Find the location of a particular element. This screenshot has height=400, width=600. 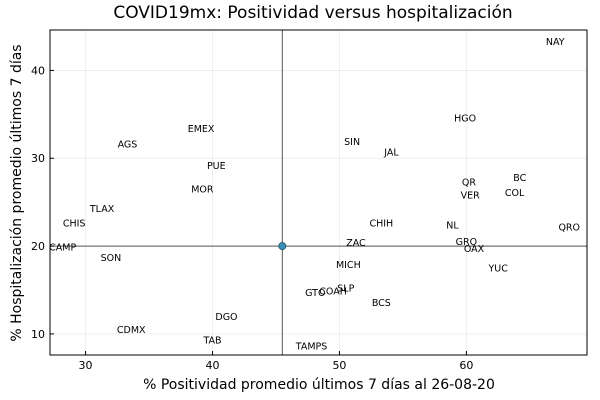

point-label-chih: CHIH is located at coordinates (381, 224).